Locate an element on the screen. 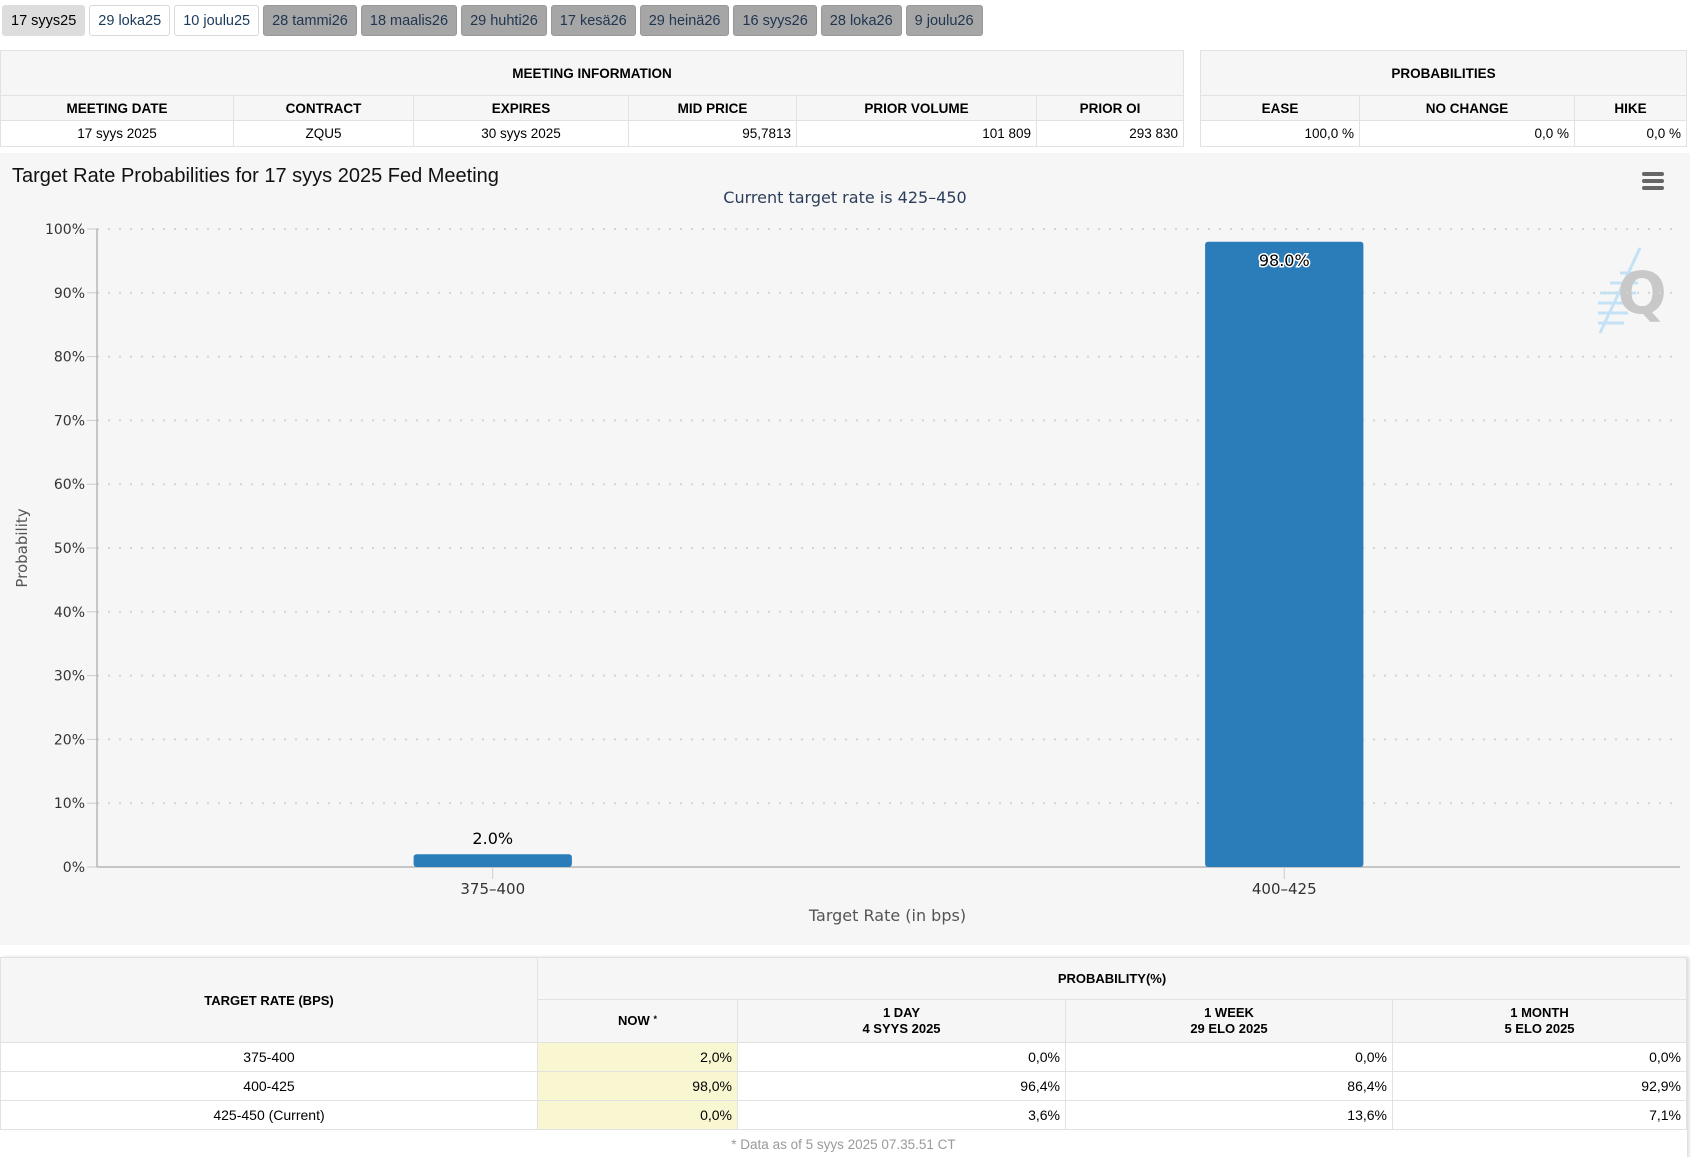 This screenshot has width=1699, height=1157. 1-day-probability-cell: 3,6% is located at coordinates (901, 1115).